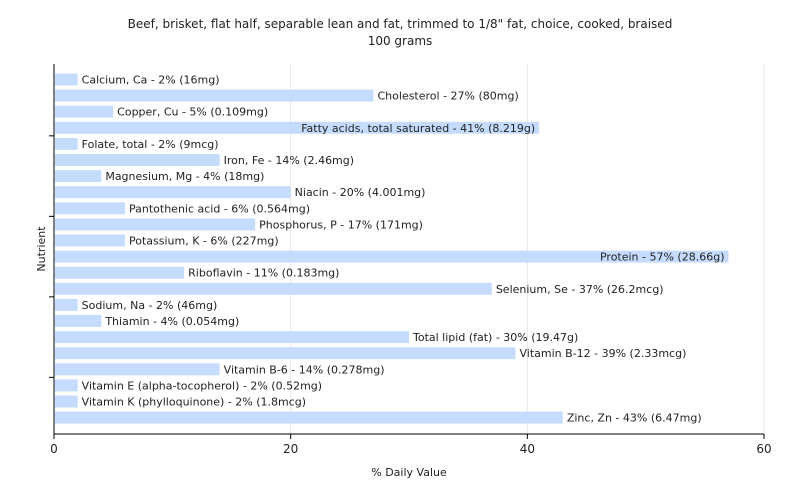 The image size is (800, 500). I want to click on bar-label: Vitamin B-12 - 39% (2.33mcg), so click(603, 353).